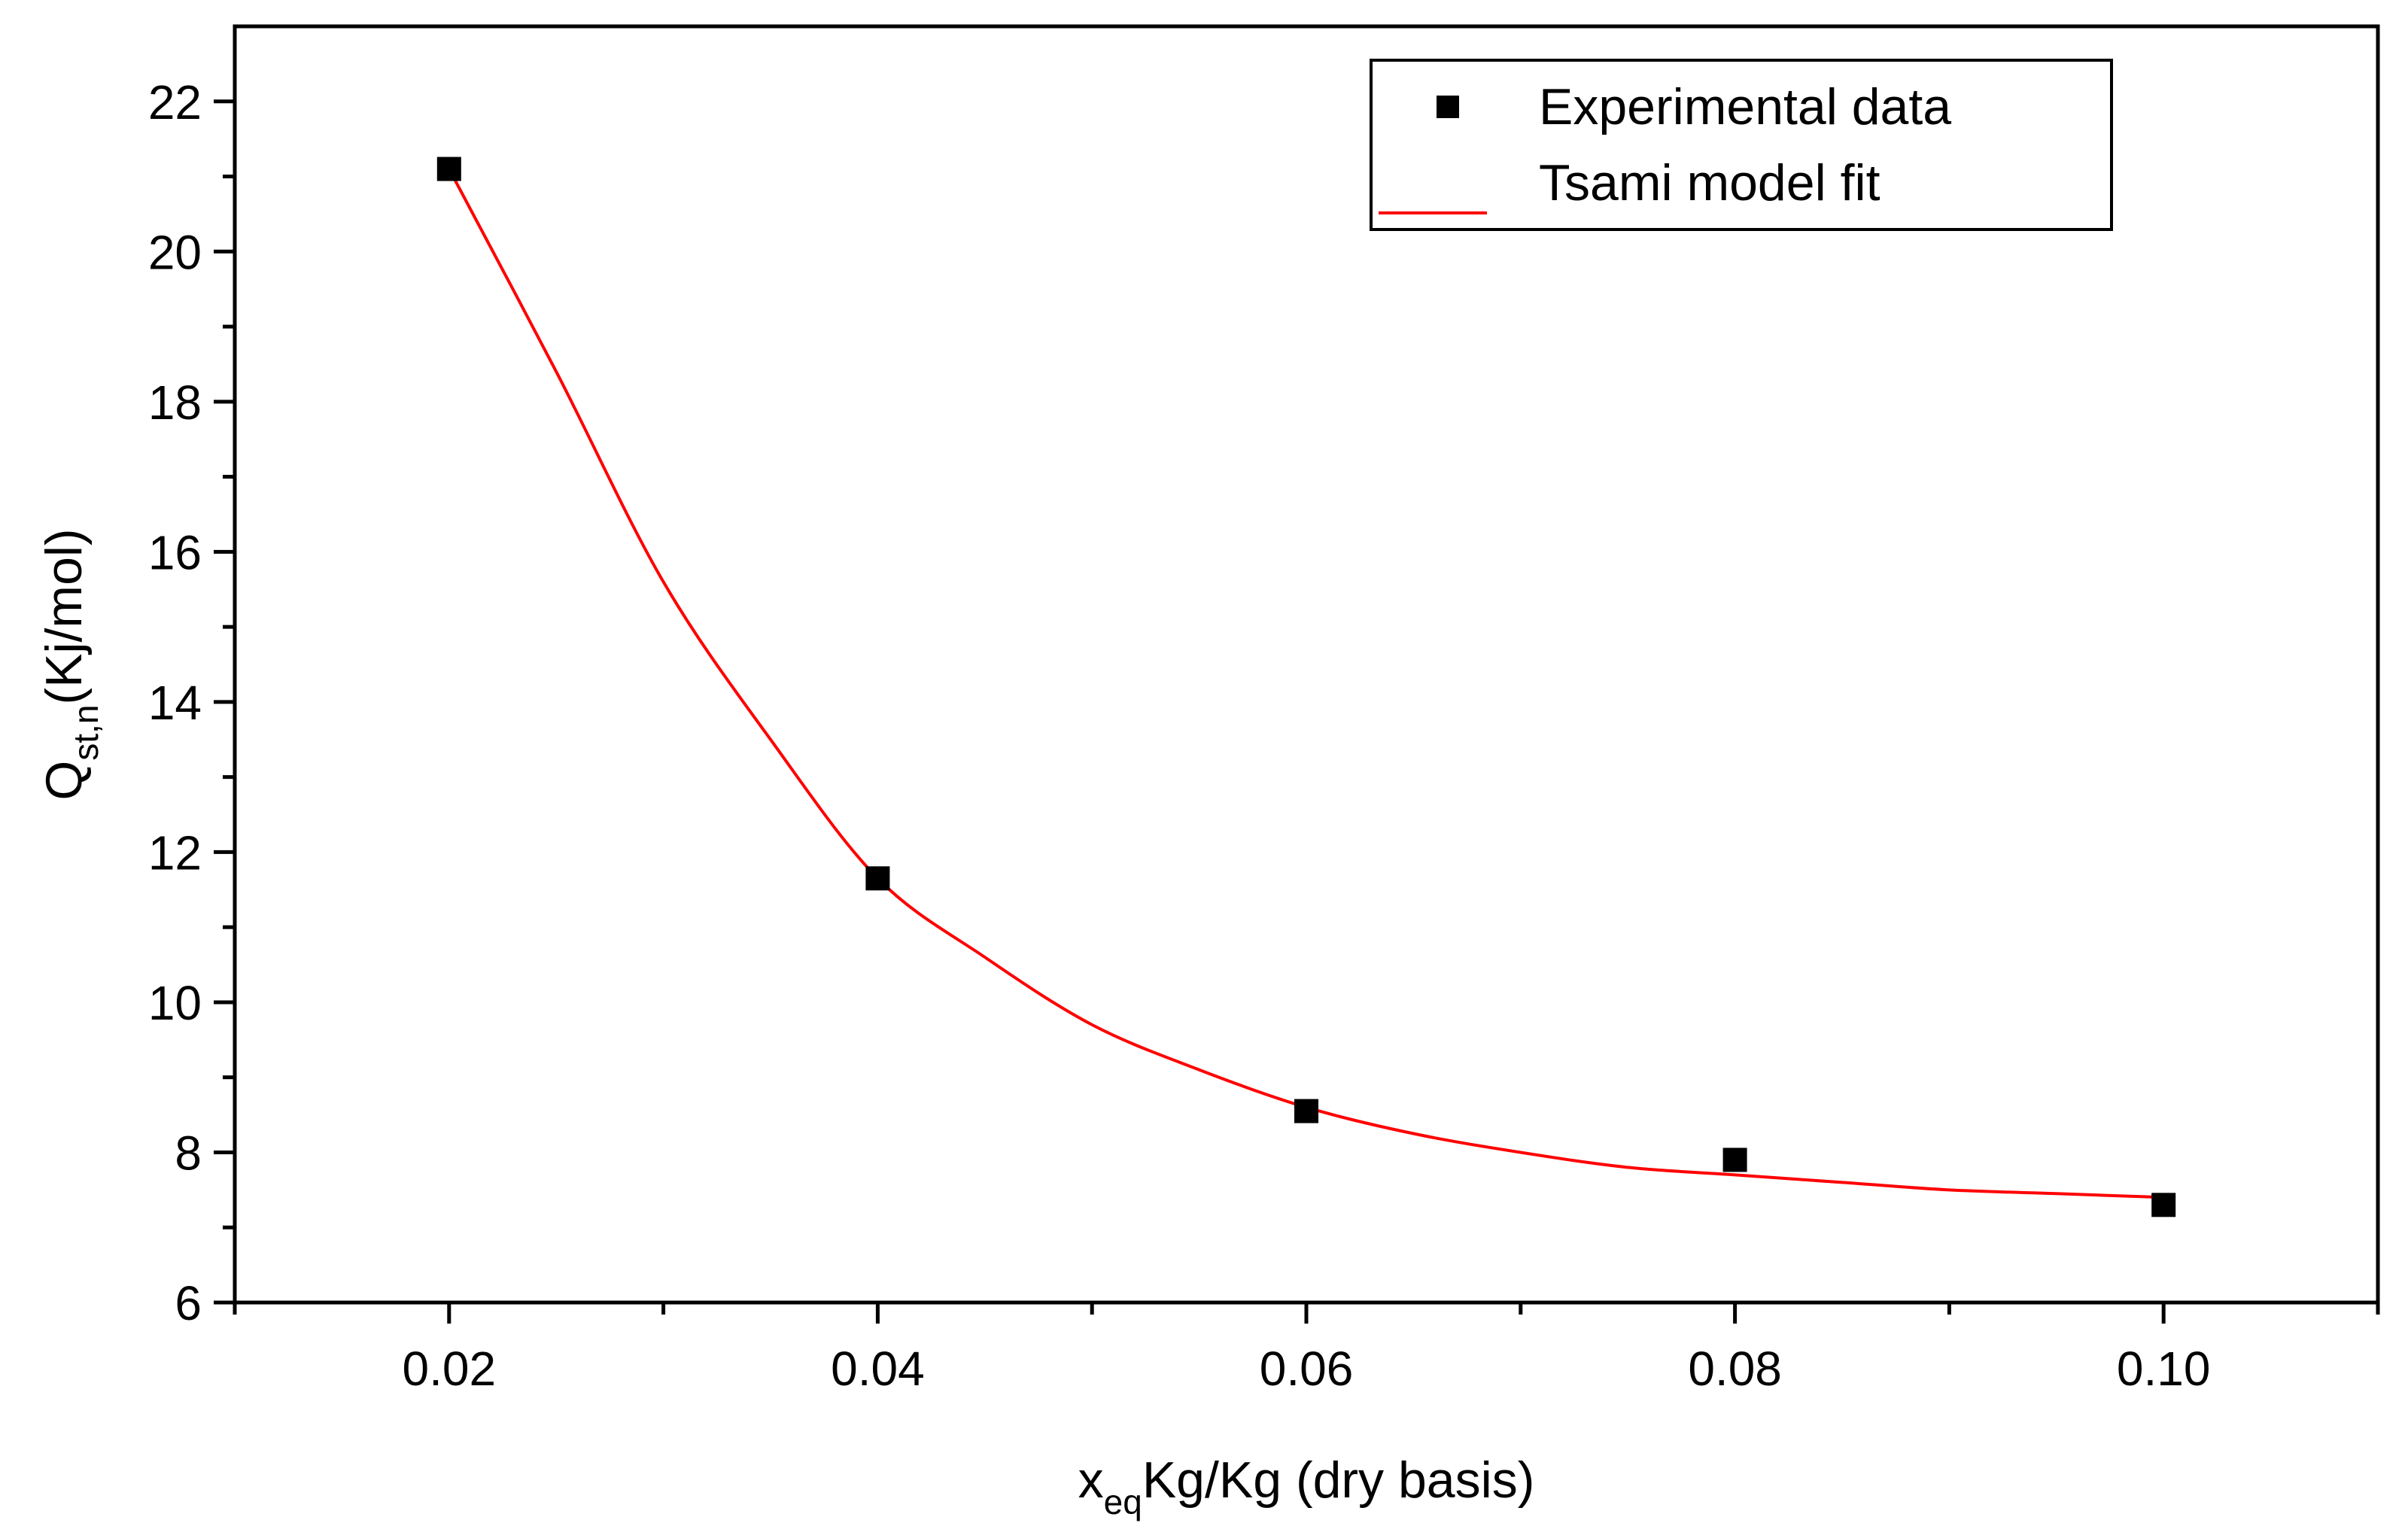  What do you see at coordinates (1307, 1369) in the screenshot?
I see `x-tick-label: 0.06` at bounding box center [1307, 1369].